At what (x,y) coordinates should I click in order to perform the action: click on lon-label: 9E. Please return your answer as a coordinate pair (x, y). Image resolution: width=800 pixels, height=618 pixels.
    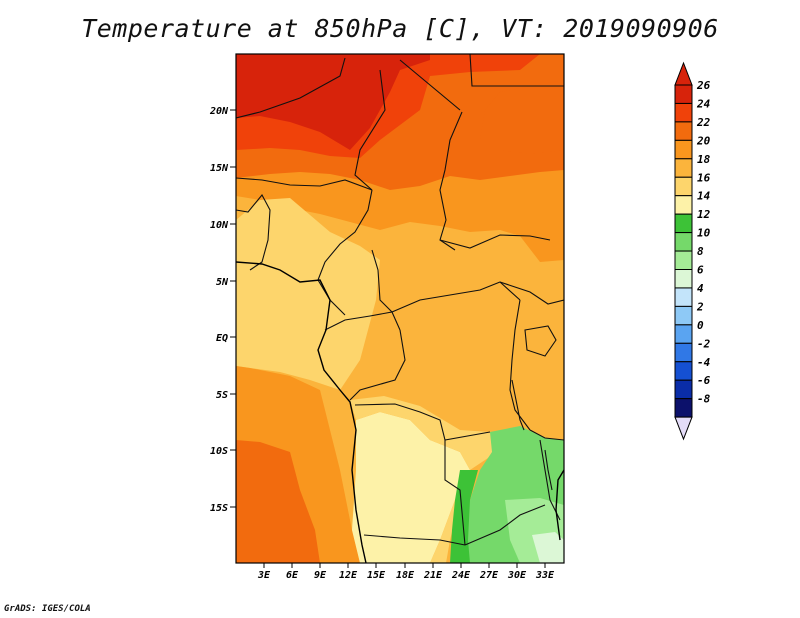
    Looking at the image, I should click on (320, 575).